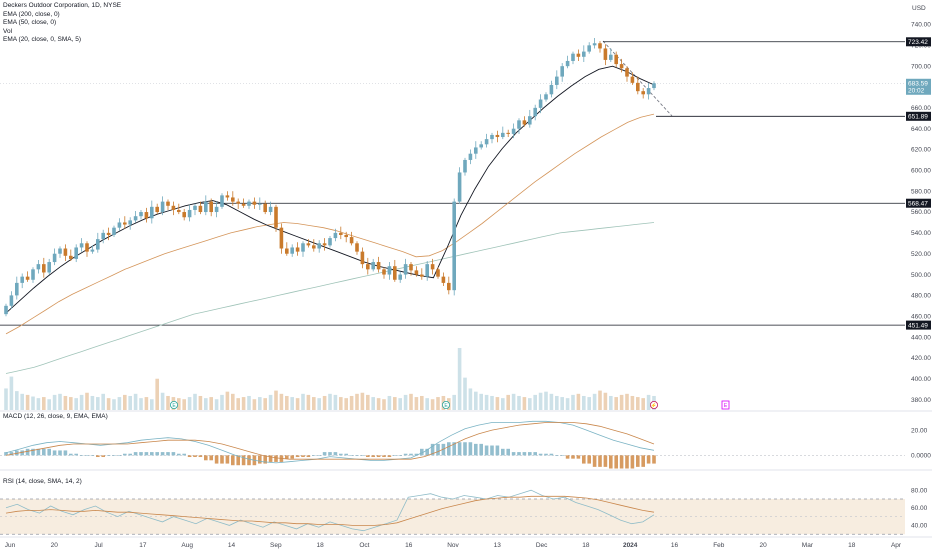 The width and height of the screenshot is (932, 550). I want to click on legend-ema20: EMA (20, close, 0, SMA, 5), so click(42, 40).